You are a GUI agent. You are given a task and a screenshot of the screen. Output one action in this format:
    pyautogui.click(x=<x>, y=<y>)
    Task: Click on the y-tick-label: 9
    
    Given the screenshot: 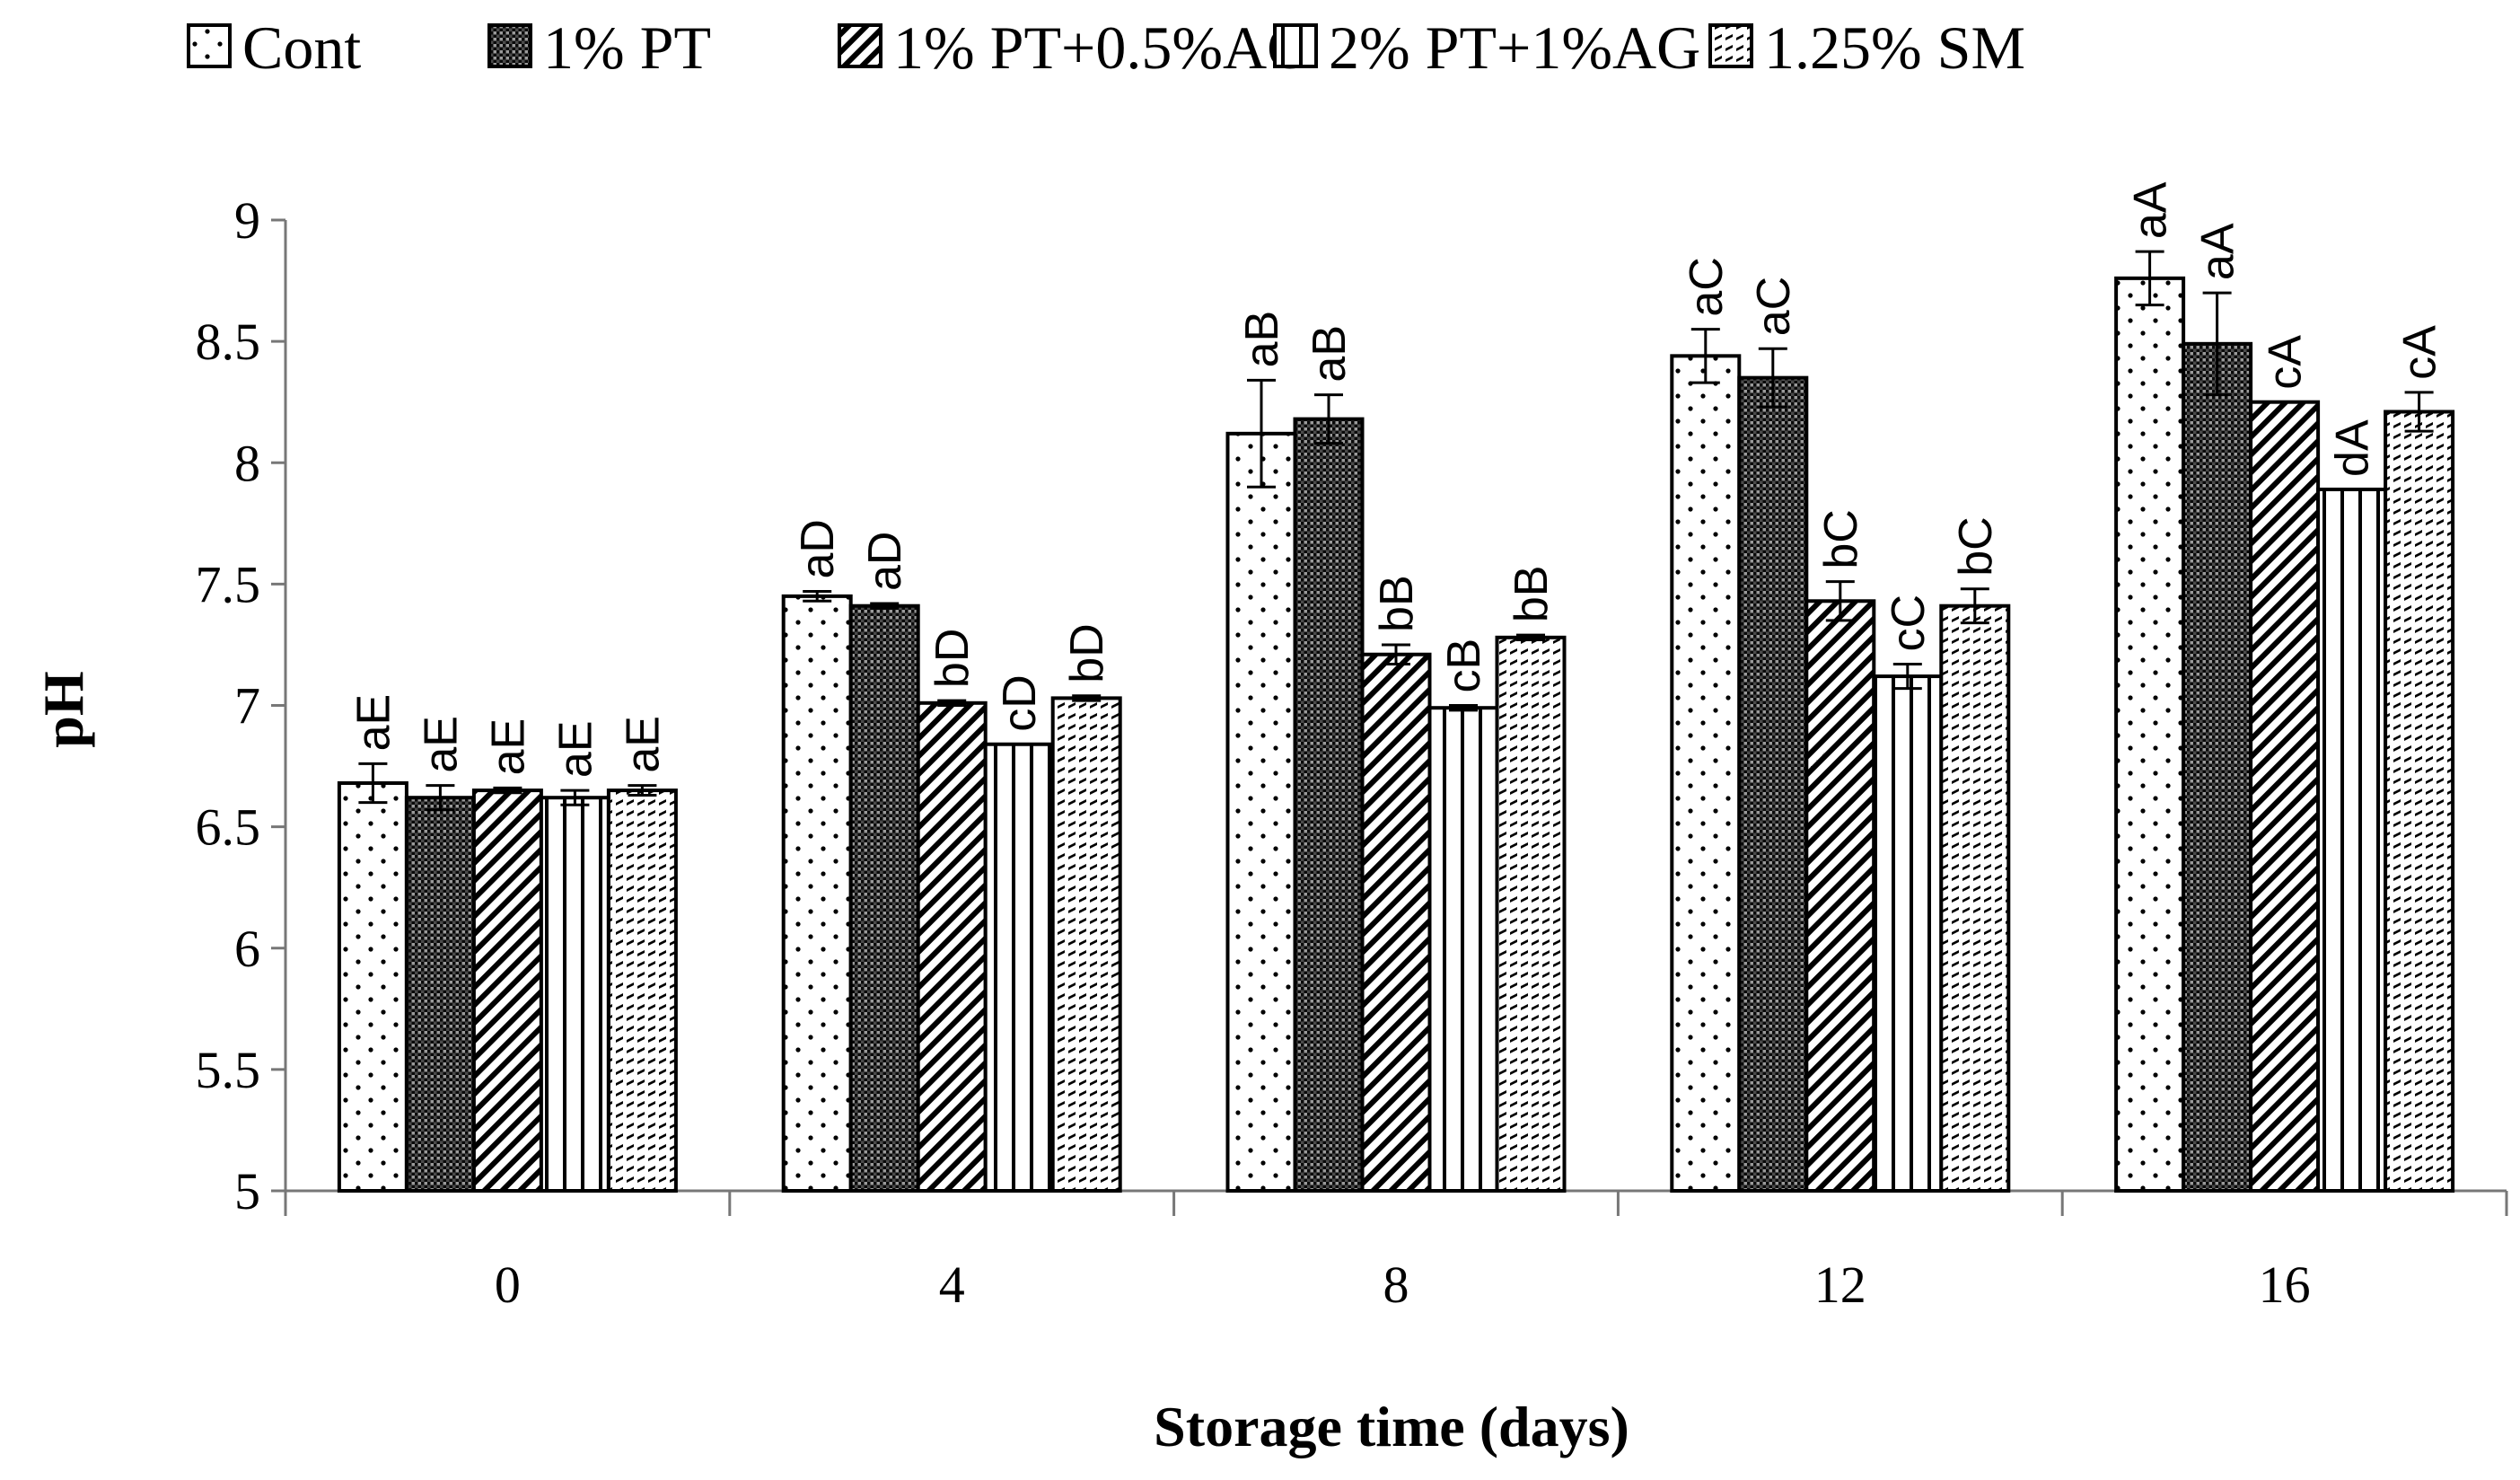 What is the action you would take?
    pyautogui.click(x=247, y=220)
    